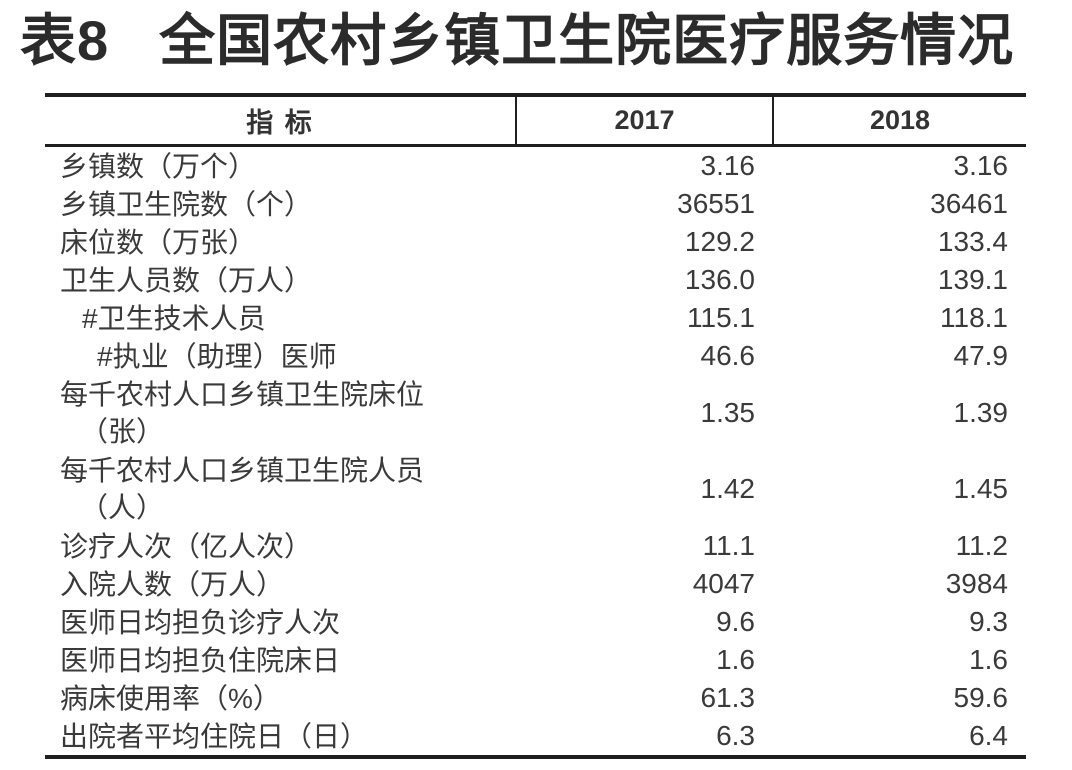 Image resolution: width=1072 pixels, height=770 pixels. What do you see at coordinates (122, 507) in the screenshot?
I see `indicator-line-2: （人）` at bounding box center [122, 507].